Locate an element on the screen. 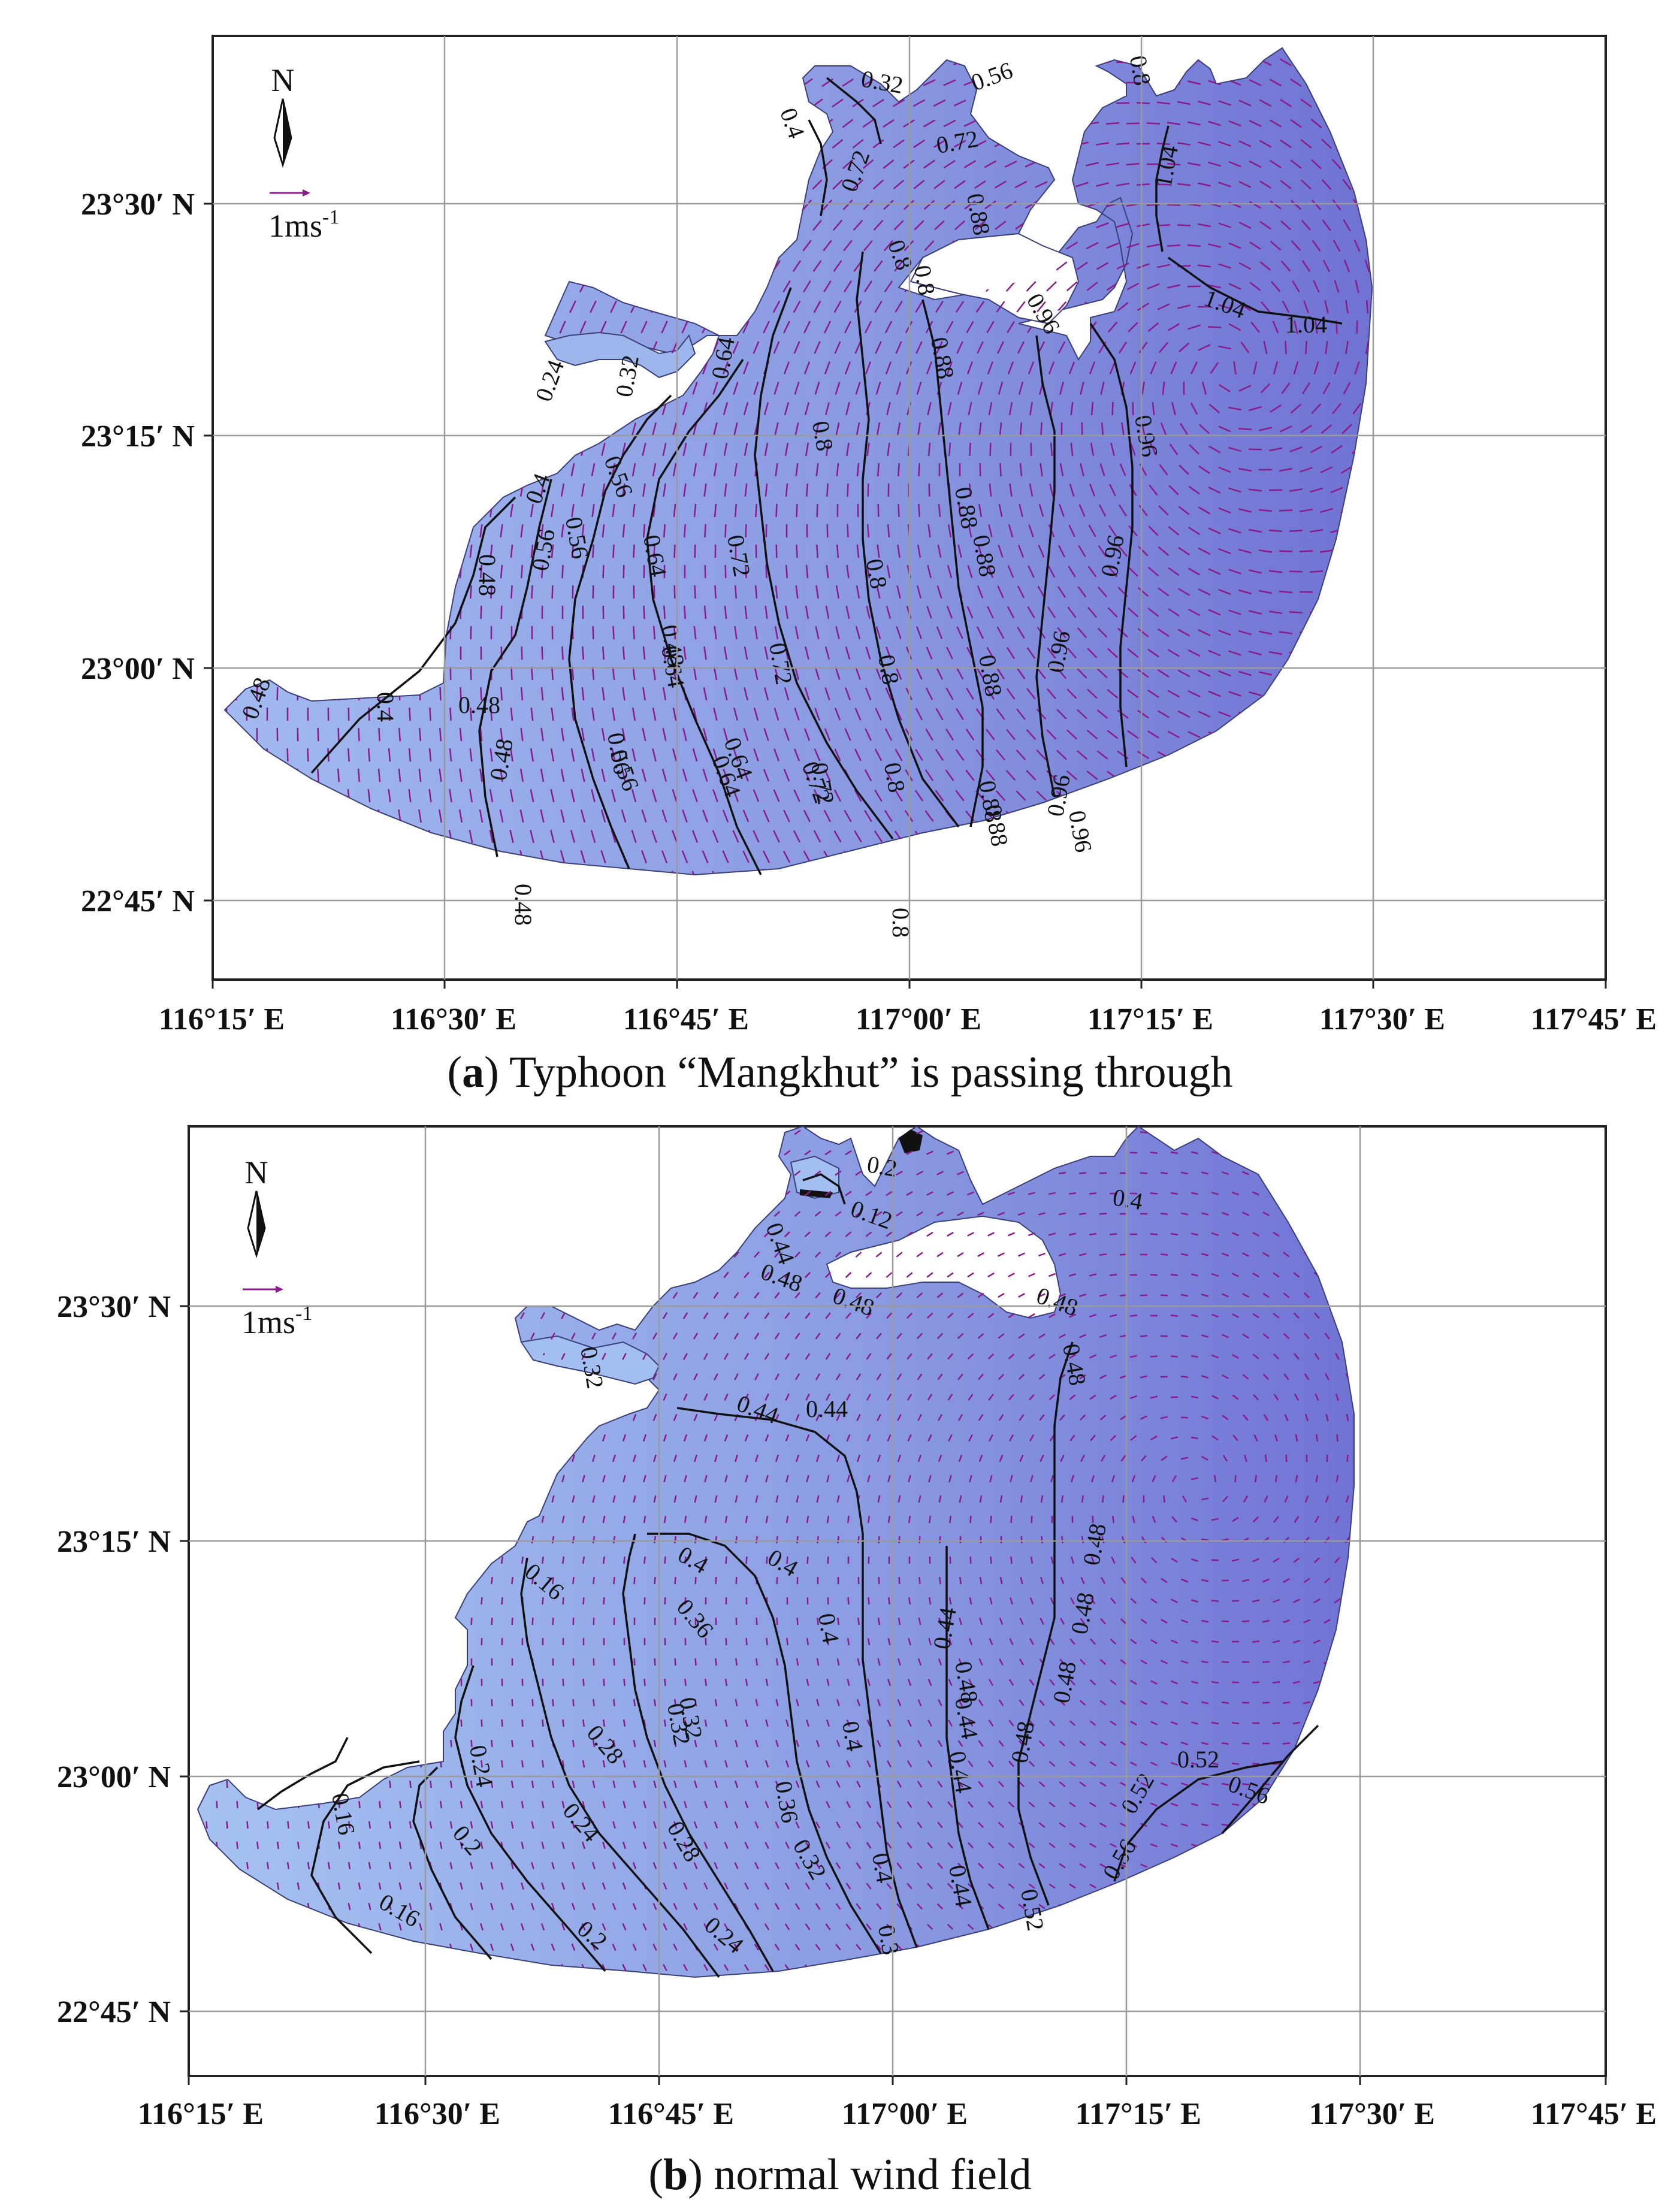 This screenshot has height=2212, width=1680. contour-label: 0.44 is located at coordinates (827, 1409).